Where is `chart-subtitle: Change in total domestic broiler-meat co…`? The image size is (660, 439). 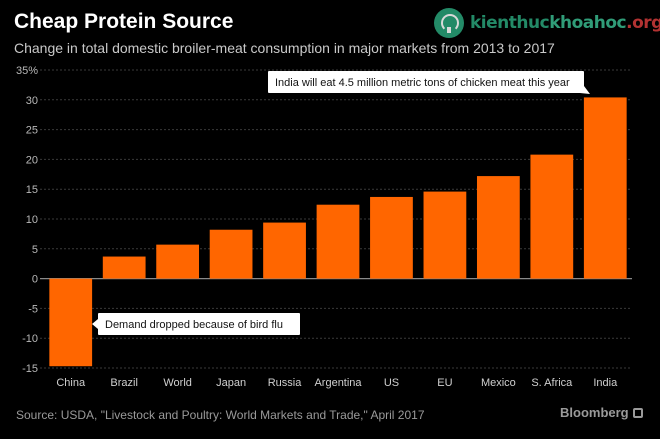 chart-subtitle: Change in total domestic broiler-meat co… is located at coordinates (284, 48).